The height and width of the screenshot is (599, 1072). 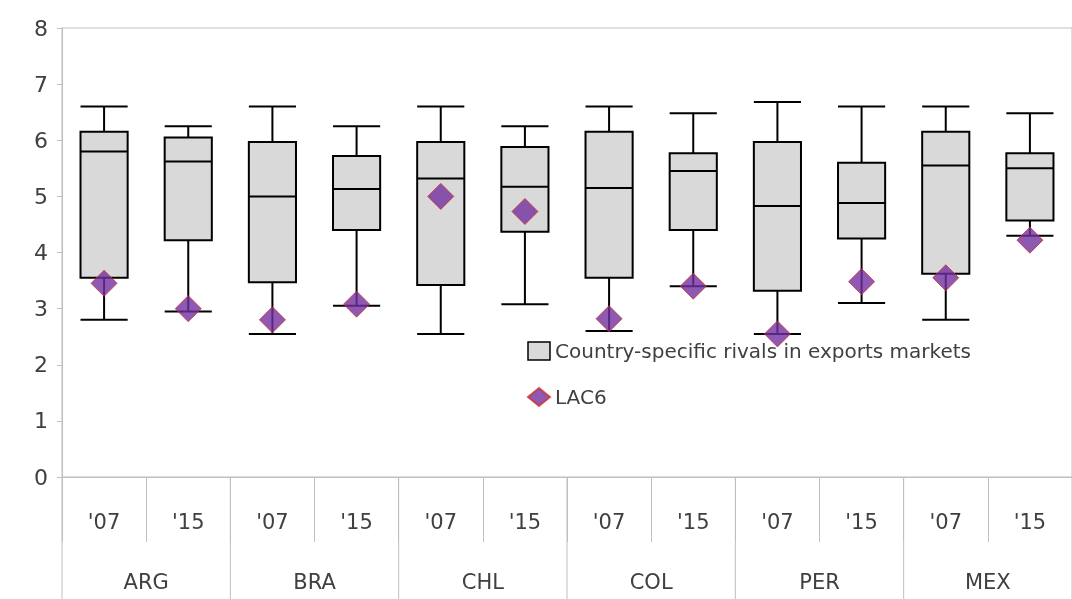 What do you see at coordinates (41, 421) in the screenshot?
I see `y-tick-label: 1` at bounding box center [41, 421].